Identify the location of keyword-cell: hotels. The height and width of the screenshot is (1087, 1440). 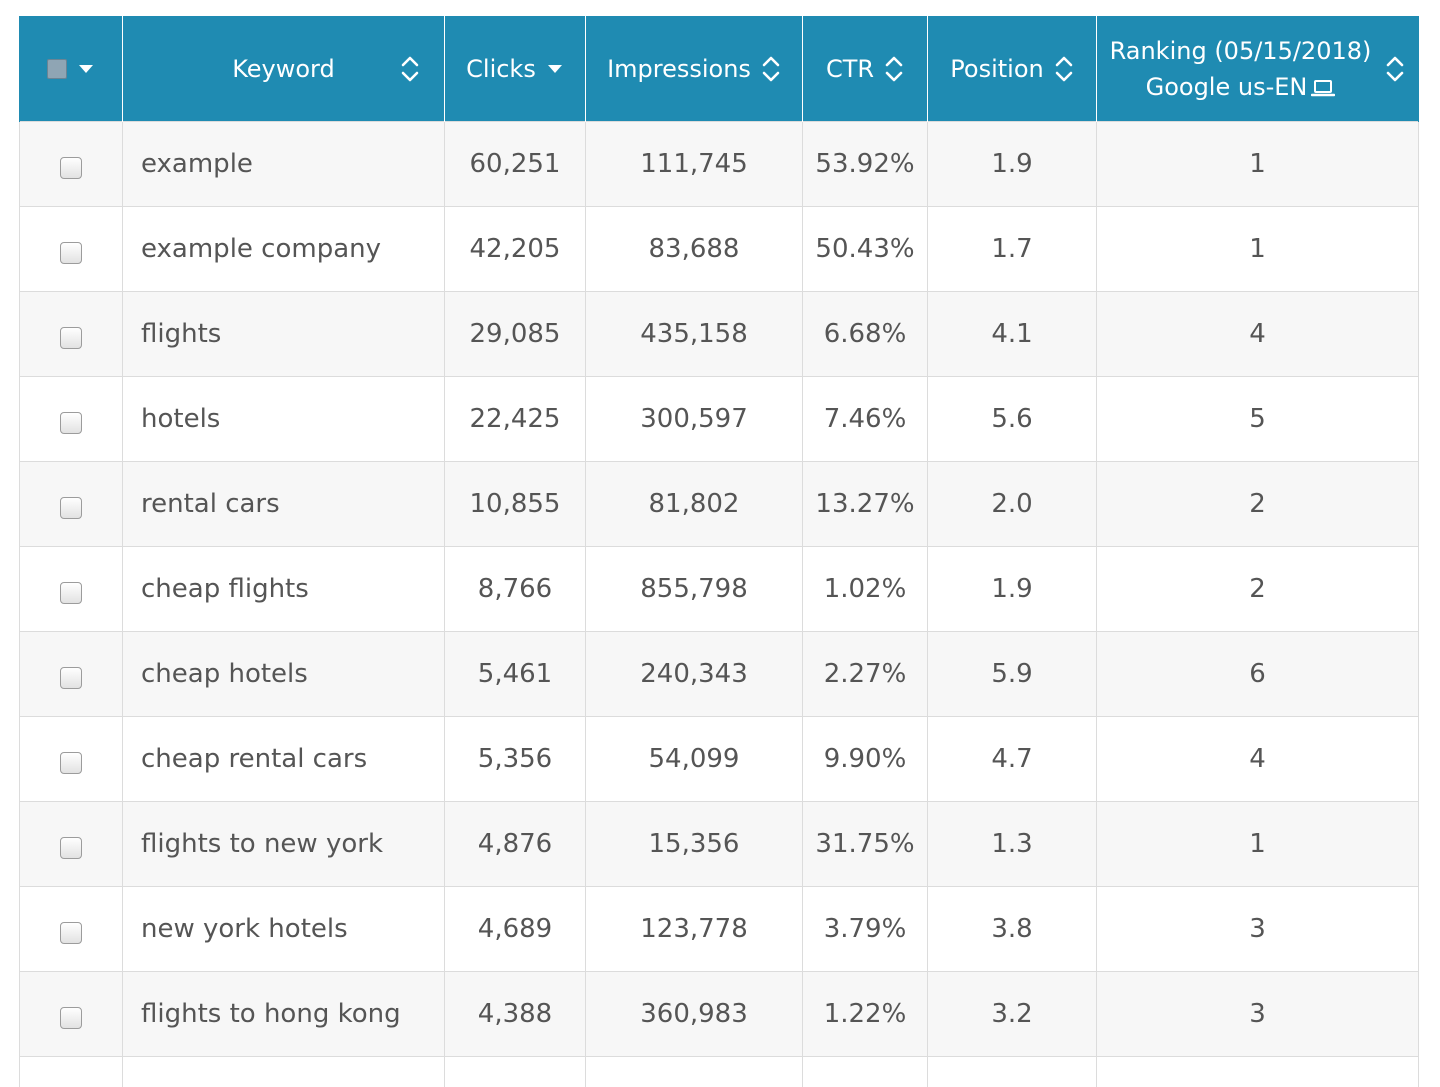
(284, 419).